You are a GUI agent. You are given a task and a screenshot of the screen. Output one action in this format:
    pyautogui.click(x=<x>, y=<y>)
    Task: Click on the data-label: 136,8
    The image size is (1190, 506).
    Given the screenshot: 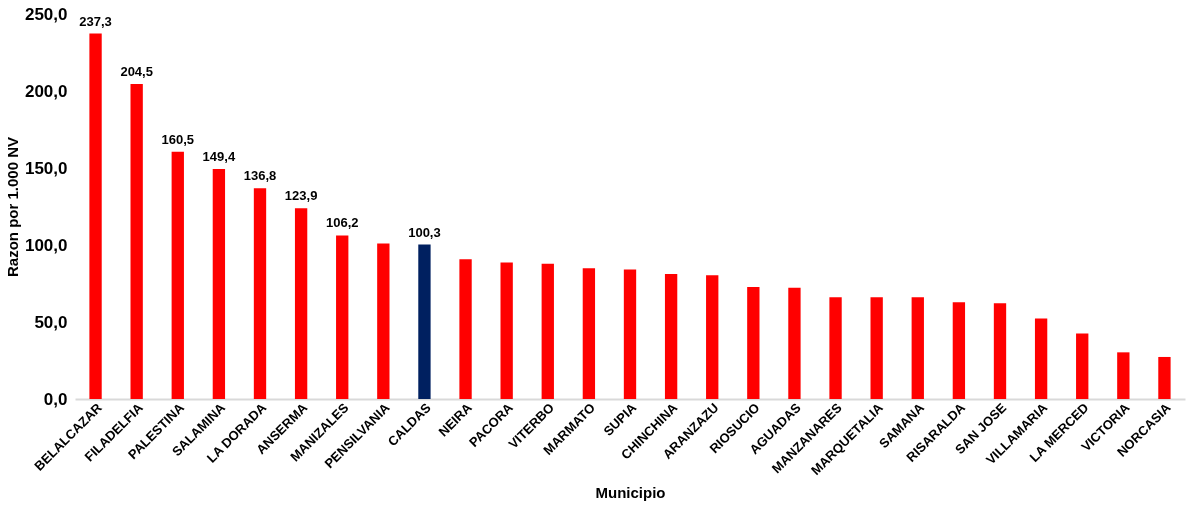 What is the action you would take?
    pyautogui.click(x=260, y=176)
    